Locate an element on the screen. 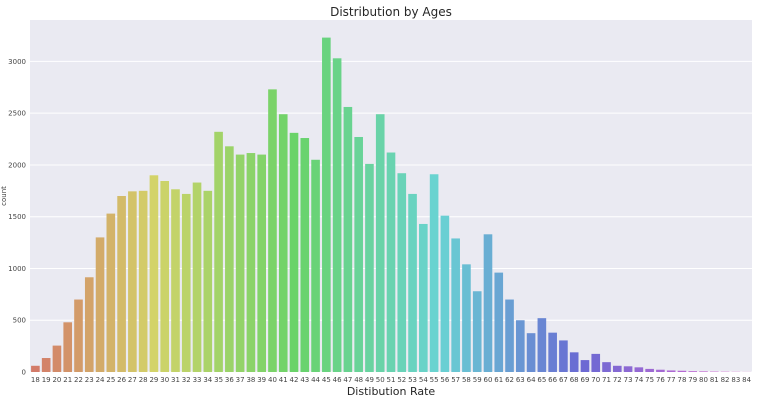 Image resolution: width=760 pixels, height=403 pixels. x-tick-label: 39 is located at coordinates (261, 380).